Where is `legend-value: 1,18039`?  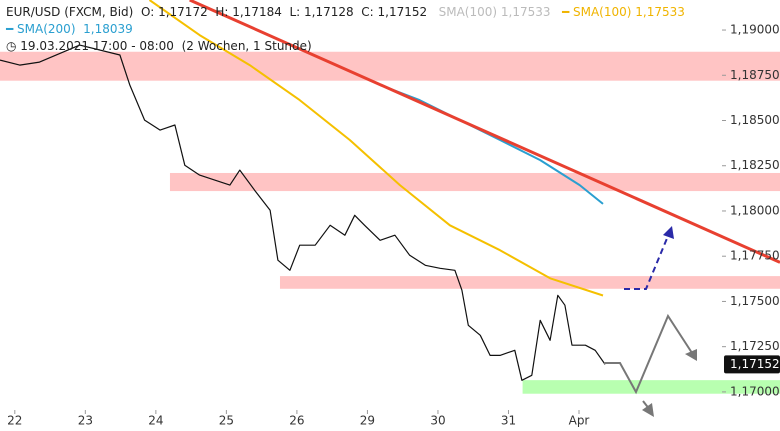 legend-value: 1,18039 is located at coordinates (108, 29).